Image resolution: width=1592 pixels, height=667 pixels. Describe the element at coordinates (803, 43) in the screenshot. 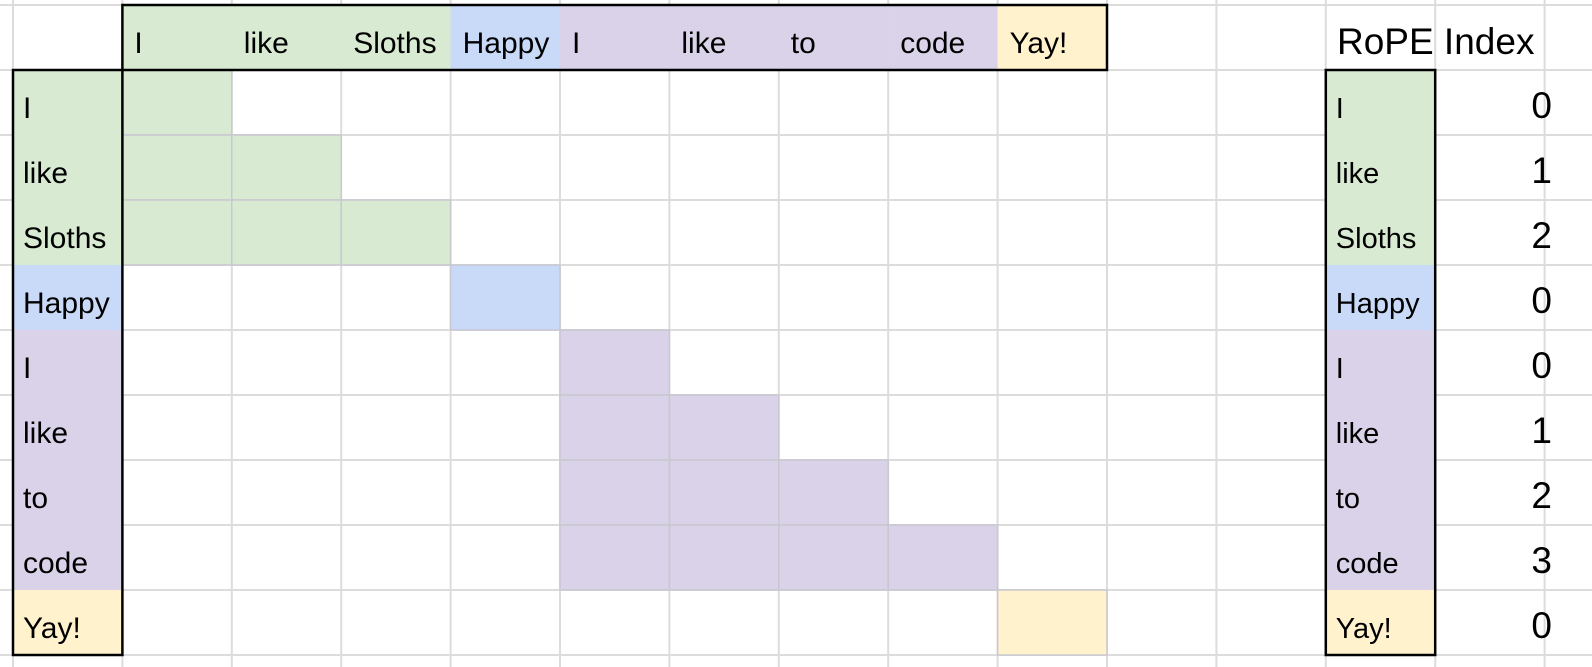

I see `header-token: to` at that location.